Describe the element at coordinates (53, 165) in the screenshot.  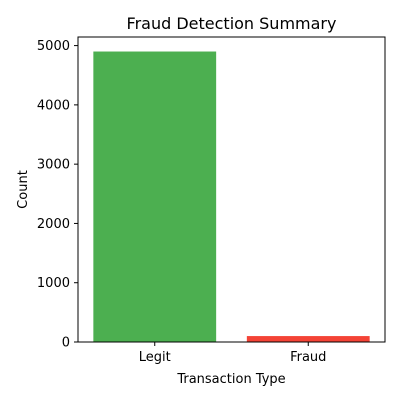
I see `y-tick-label: 3000` at that location.